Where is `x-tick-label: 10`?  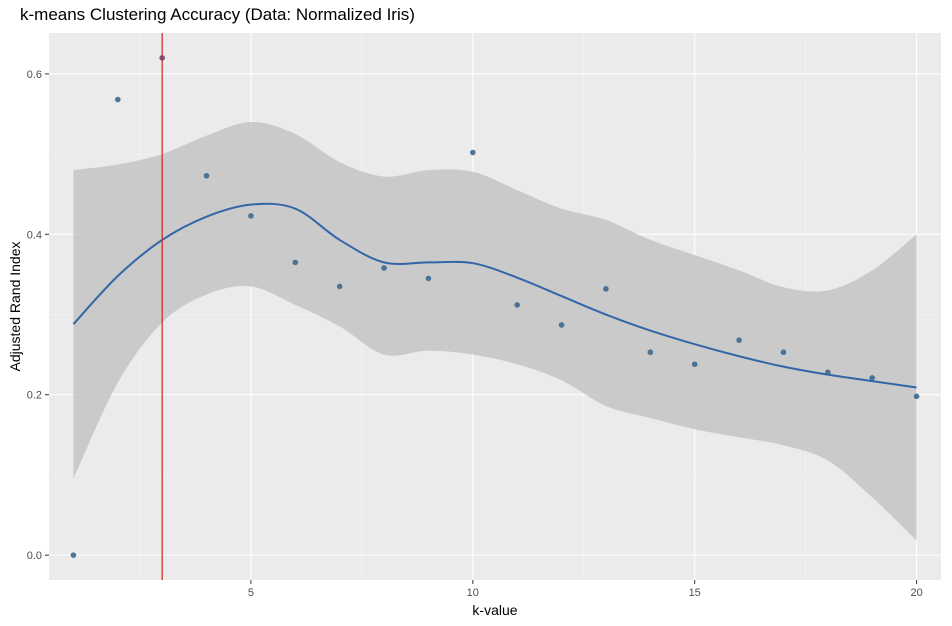
x-tick-label: 10 is located at coordinates (473, 593).